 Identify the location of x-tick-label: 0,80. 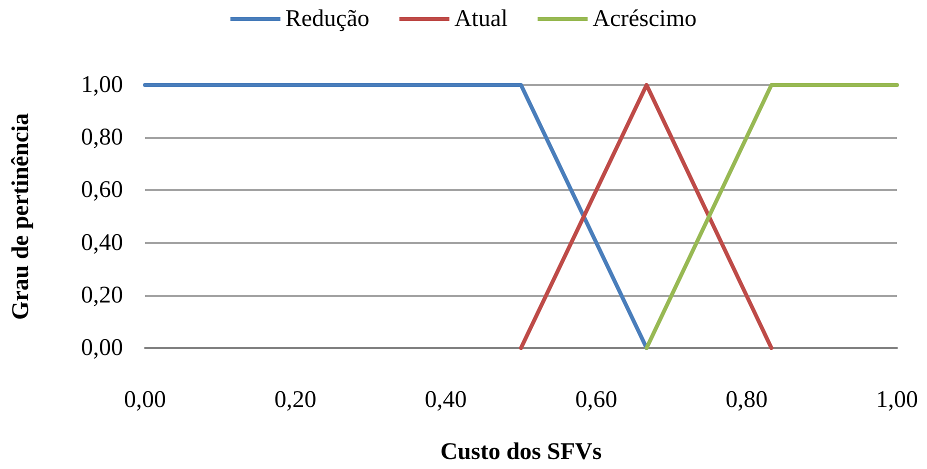
(747, 400).